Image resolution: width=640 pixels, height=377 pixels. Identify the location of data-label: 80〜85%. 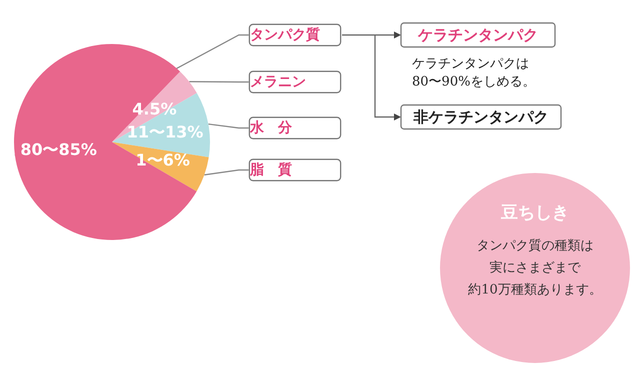
(58, 149).